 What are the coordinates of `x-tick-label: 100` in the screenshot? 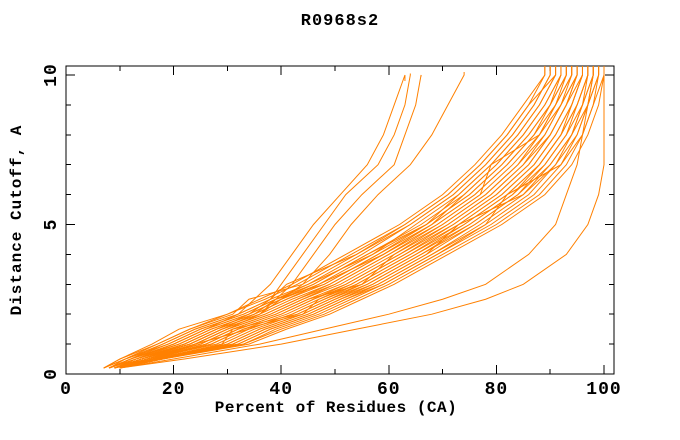 It's located at (603, 390).